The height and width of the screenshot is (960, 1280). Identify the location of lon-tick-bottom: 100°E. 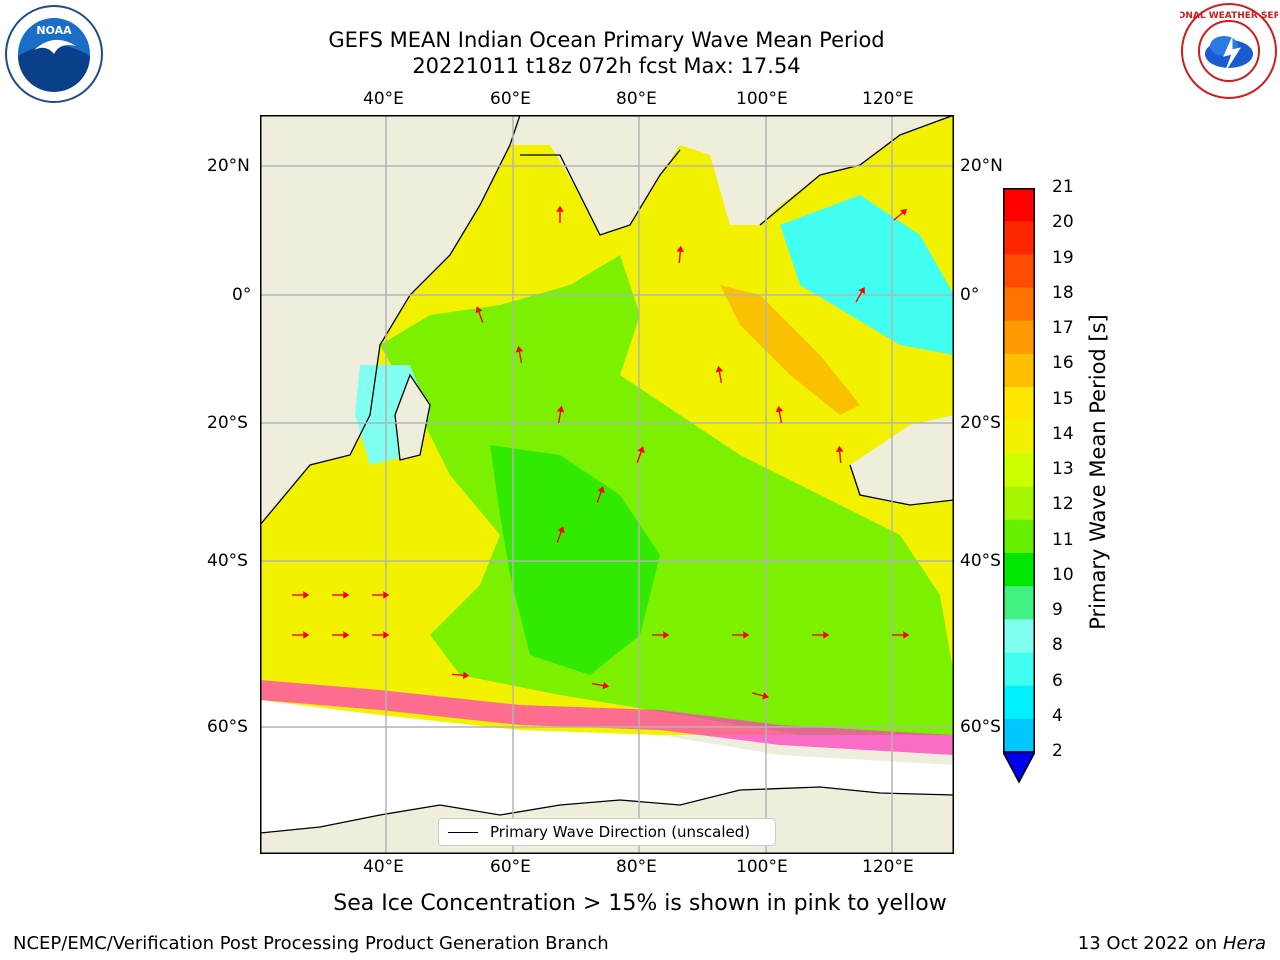
(762, 867).